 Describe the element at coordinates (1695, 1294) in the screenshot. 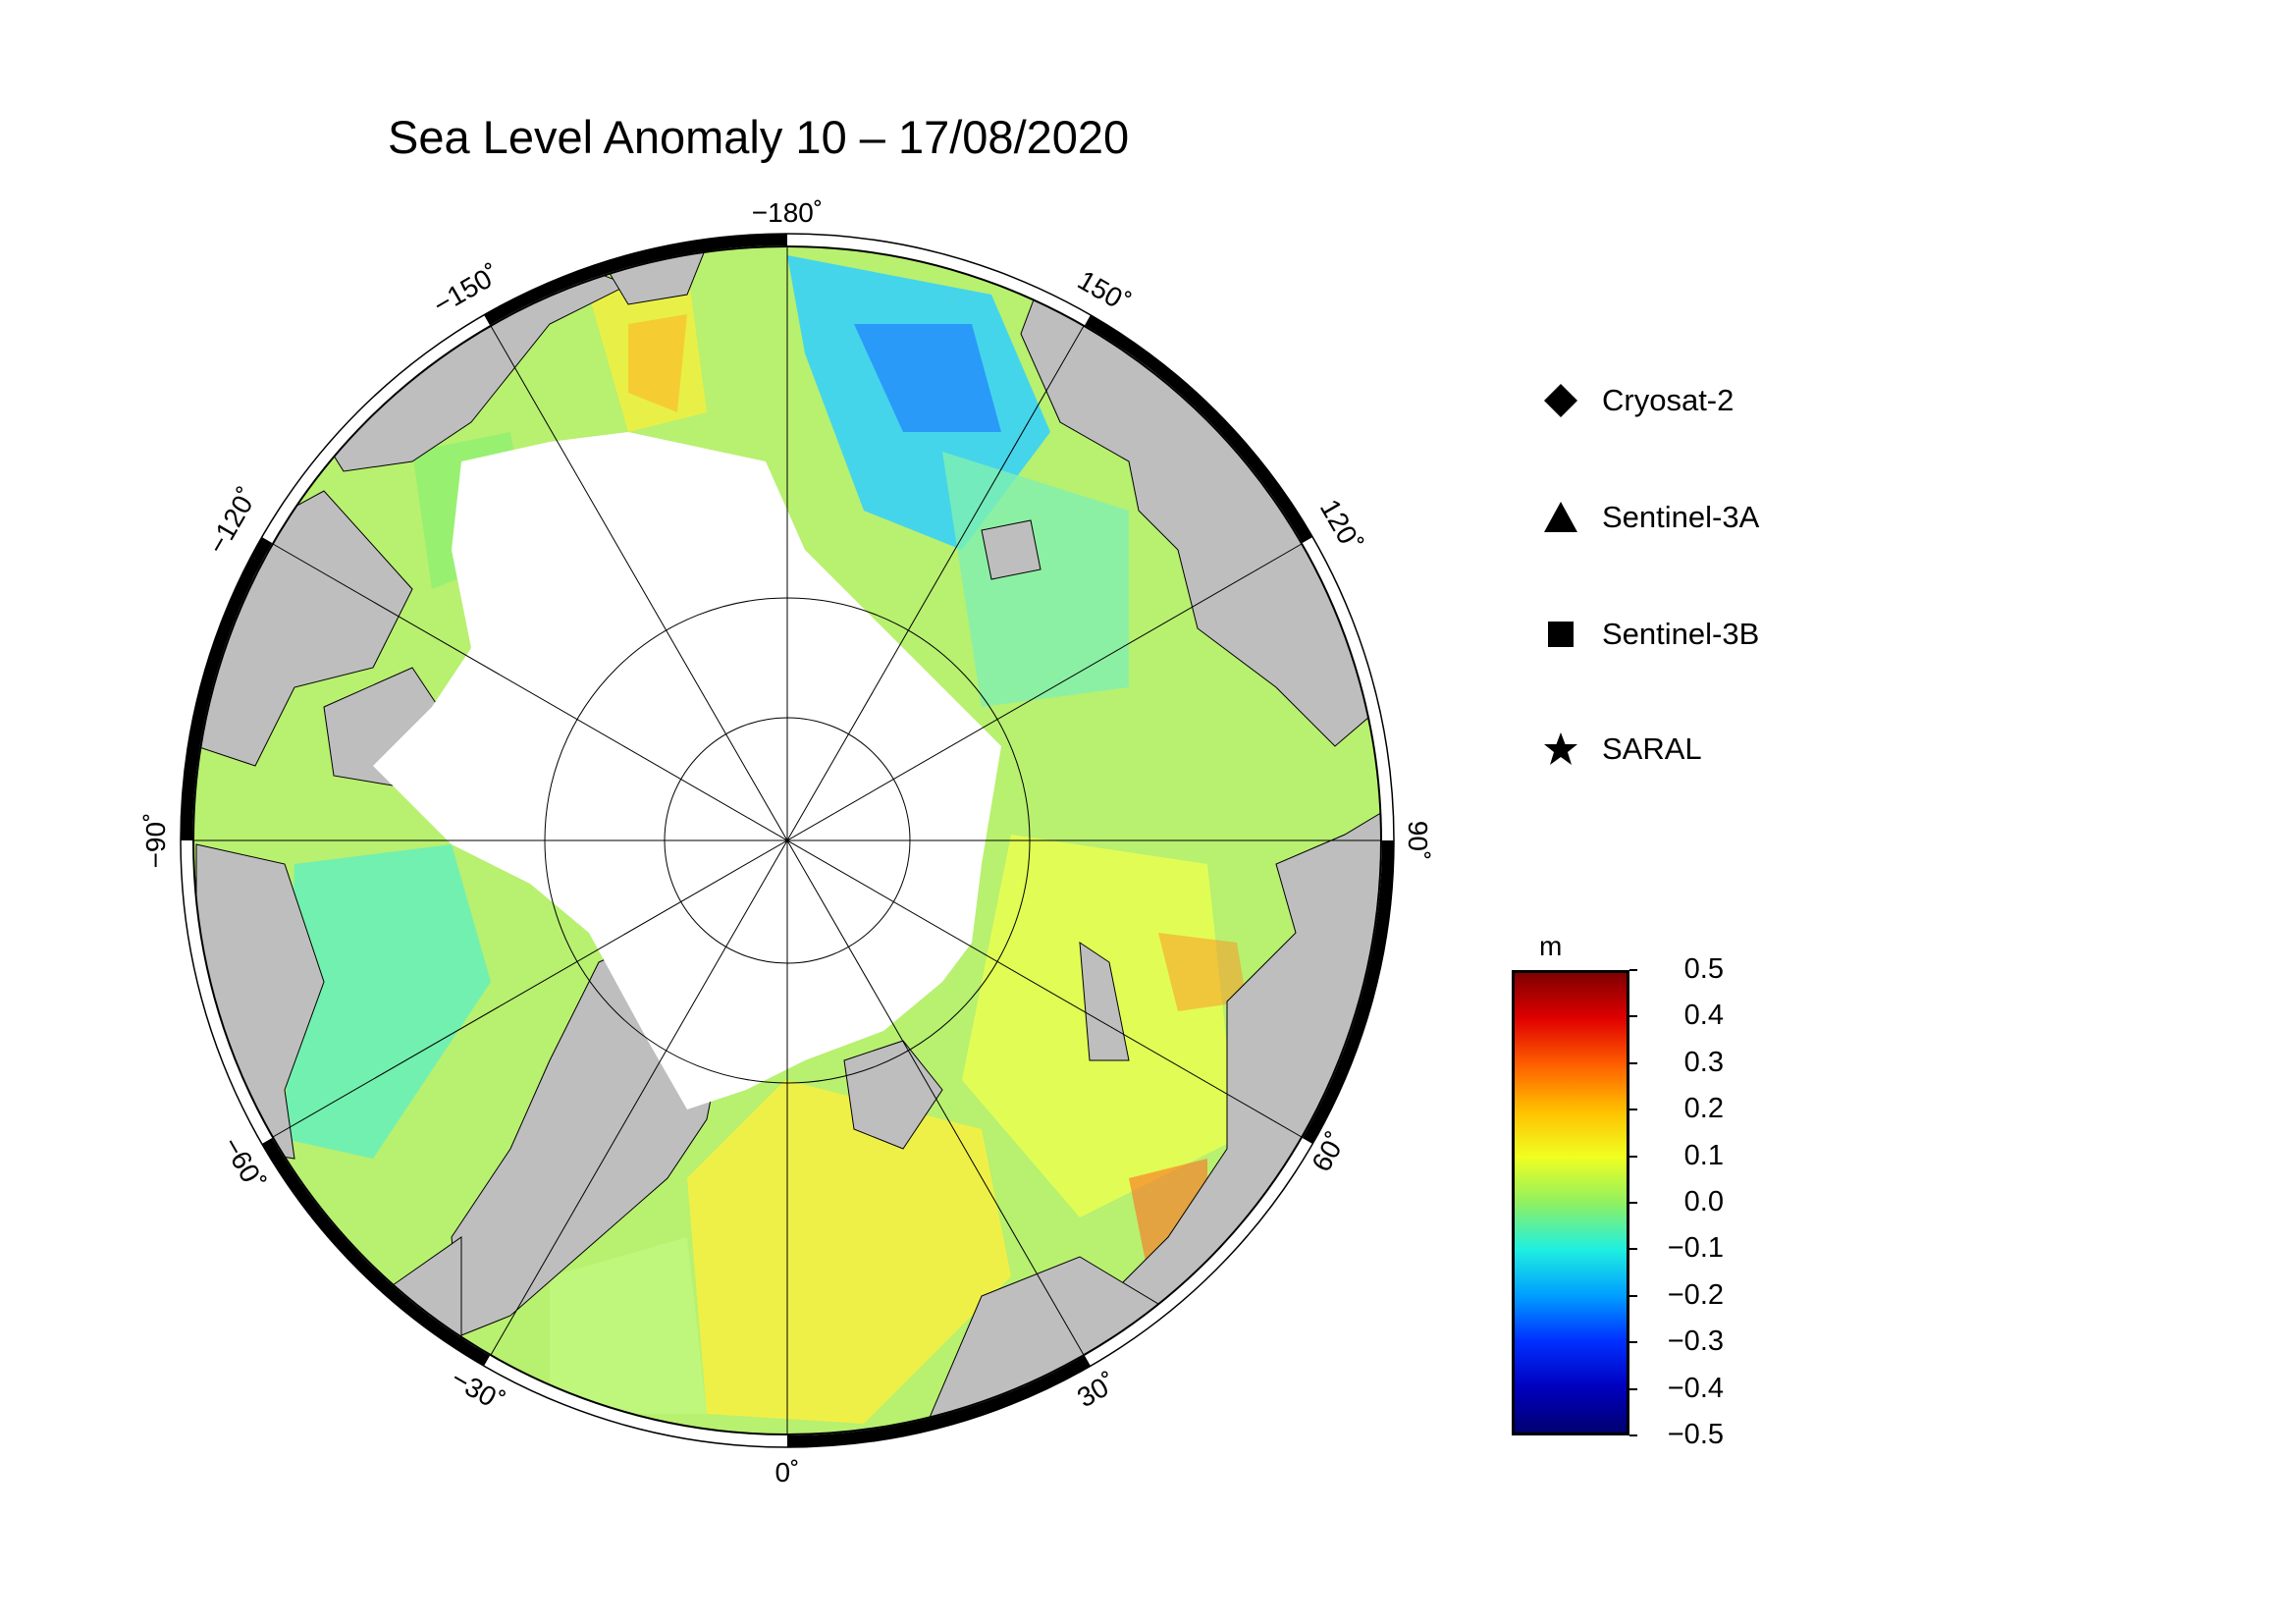

I see `colorbar-tick-label: −0.2` at that location.